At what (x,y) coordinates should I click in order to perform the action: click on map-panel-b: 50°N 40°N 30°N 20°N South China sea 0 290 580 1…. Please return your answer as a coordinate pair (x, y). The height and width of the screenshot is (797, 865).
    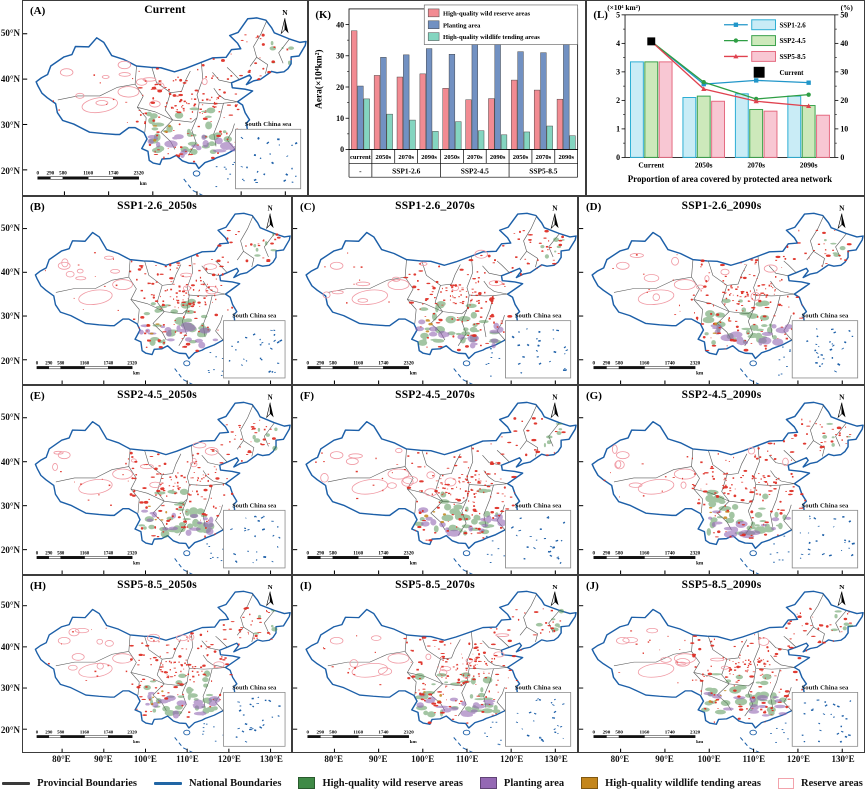
    Looking at the image, I should click on (146, 290).